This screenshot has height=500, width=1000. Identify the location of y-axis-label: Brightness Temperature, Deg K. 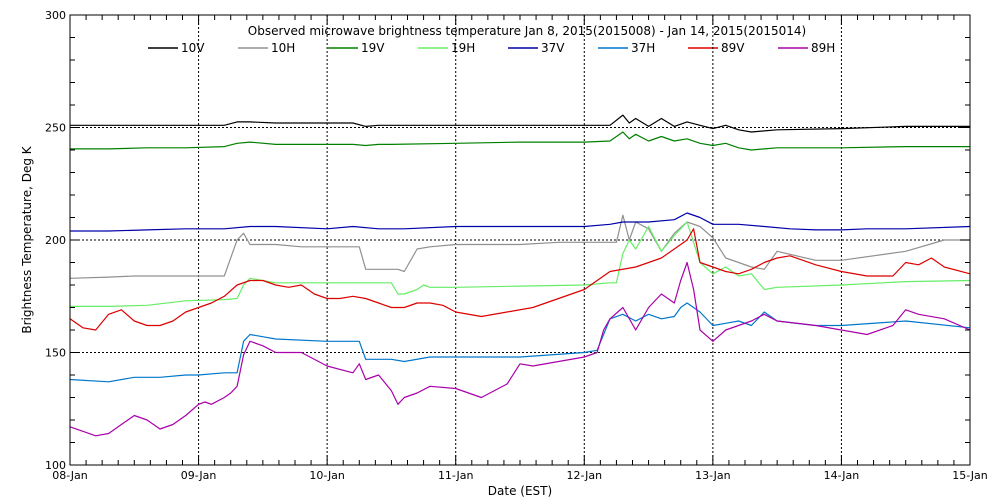
(27, 239).